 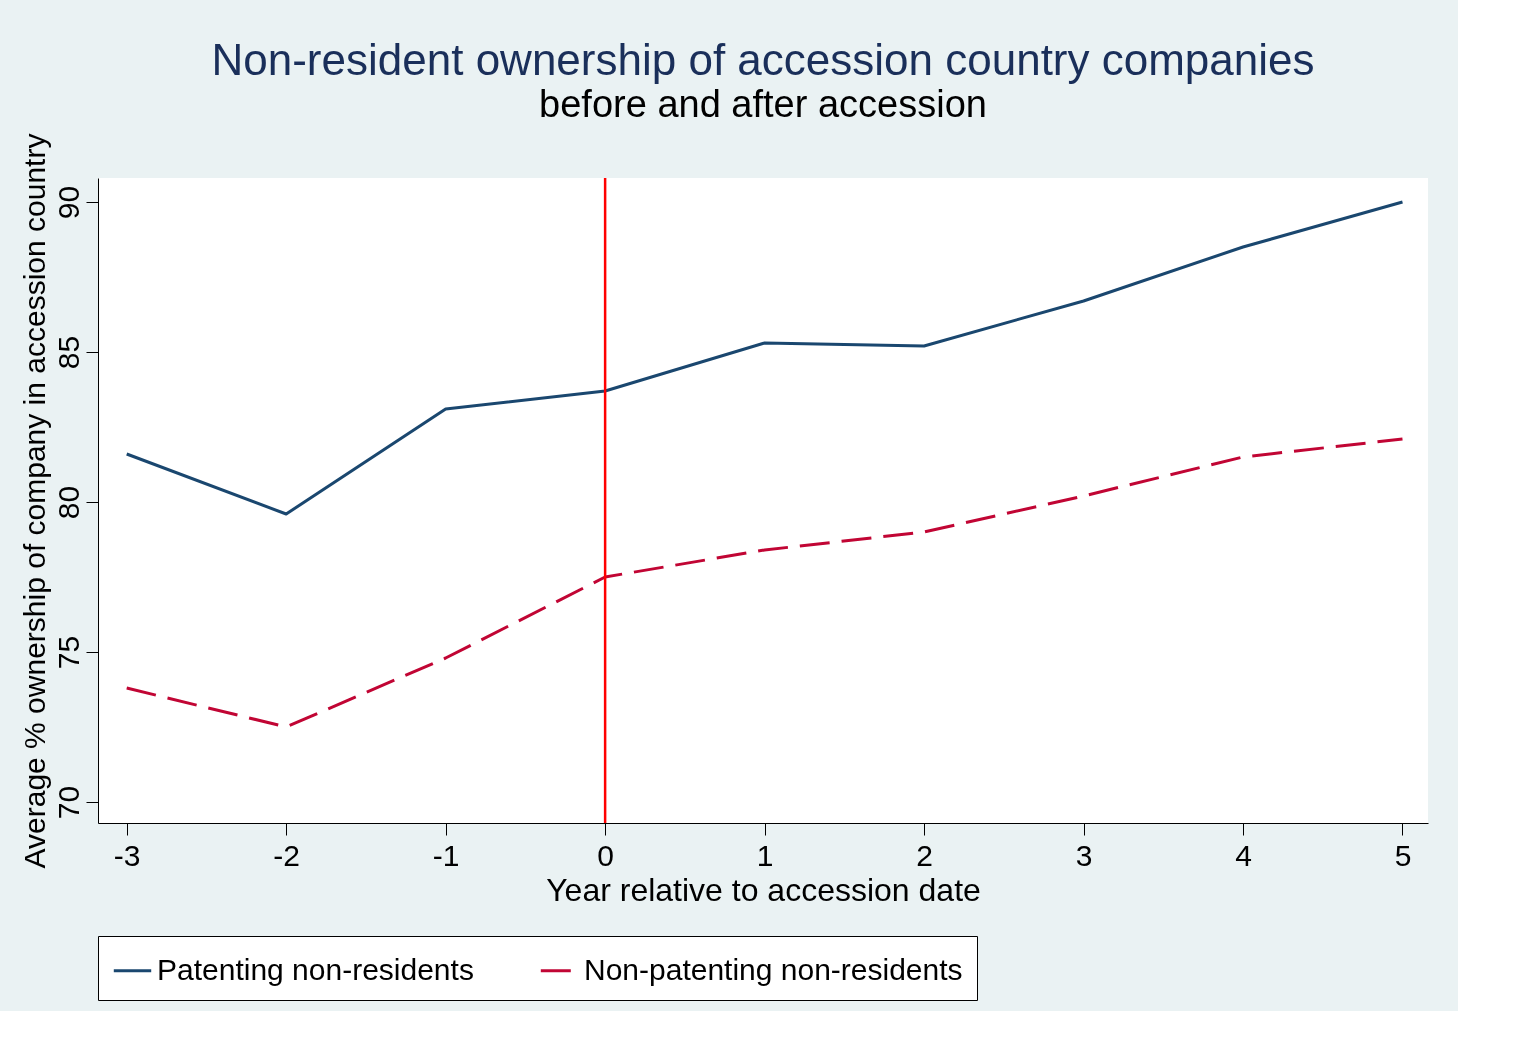 I want to click on y-axis-title: Average % ownership of company in accession country, so click(x=34, y=501).